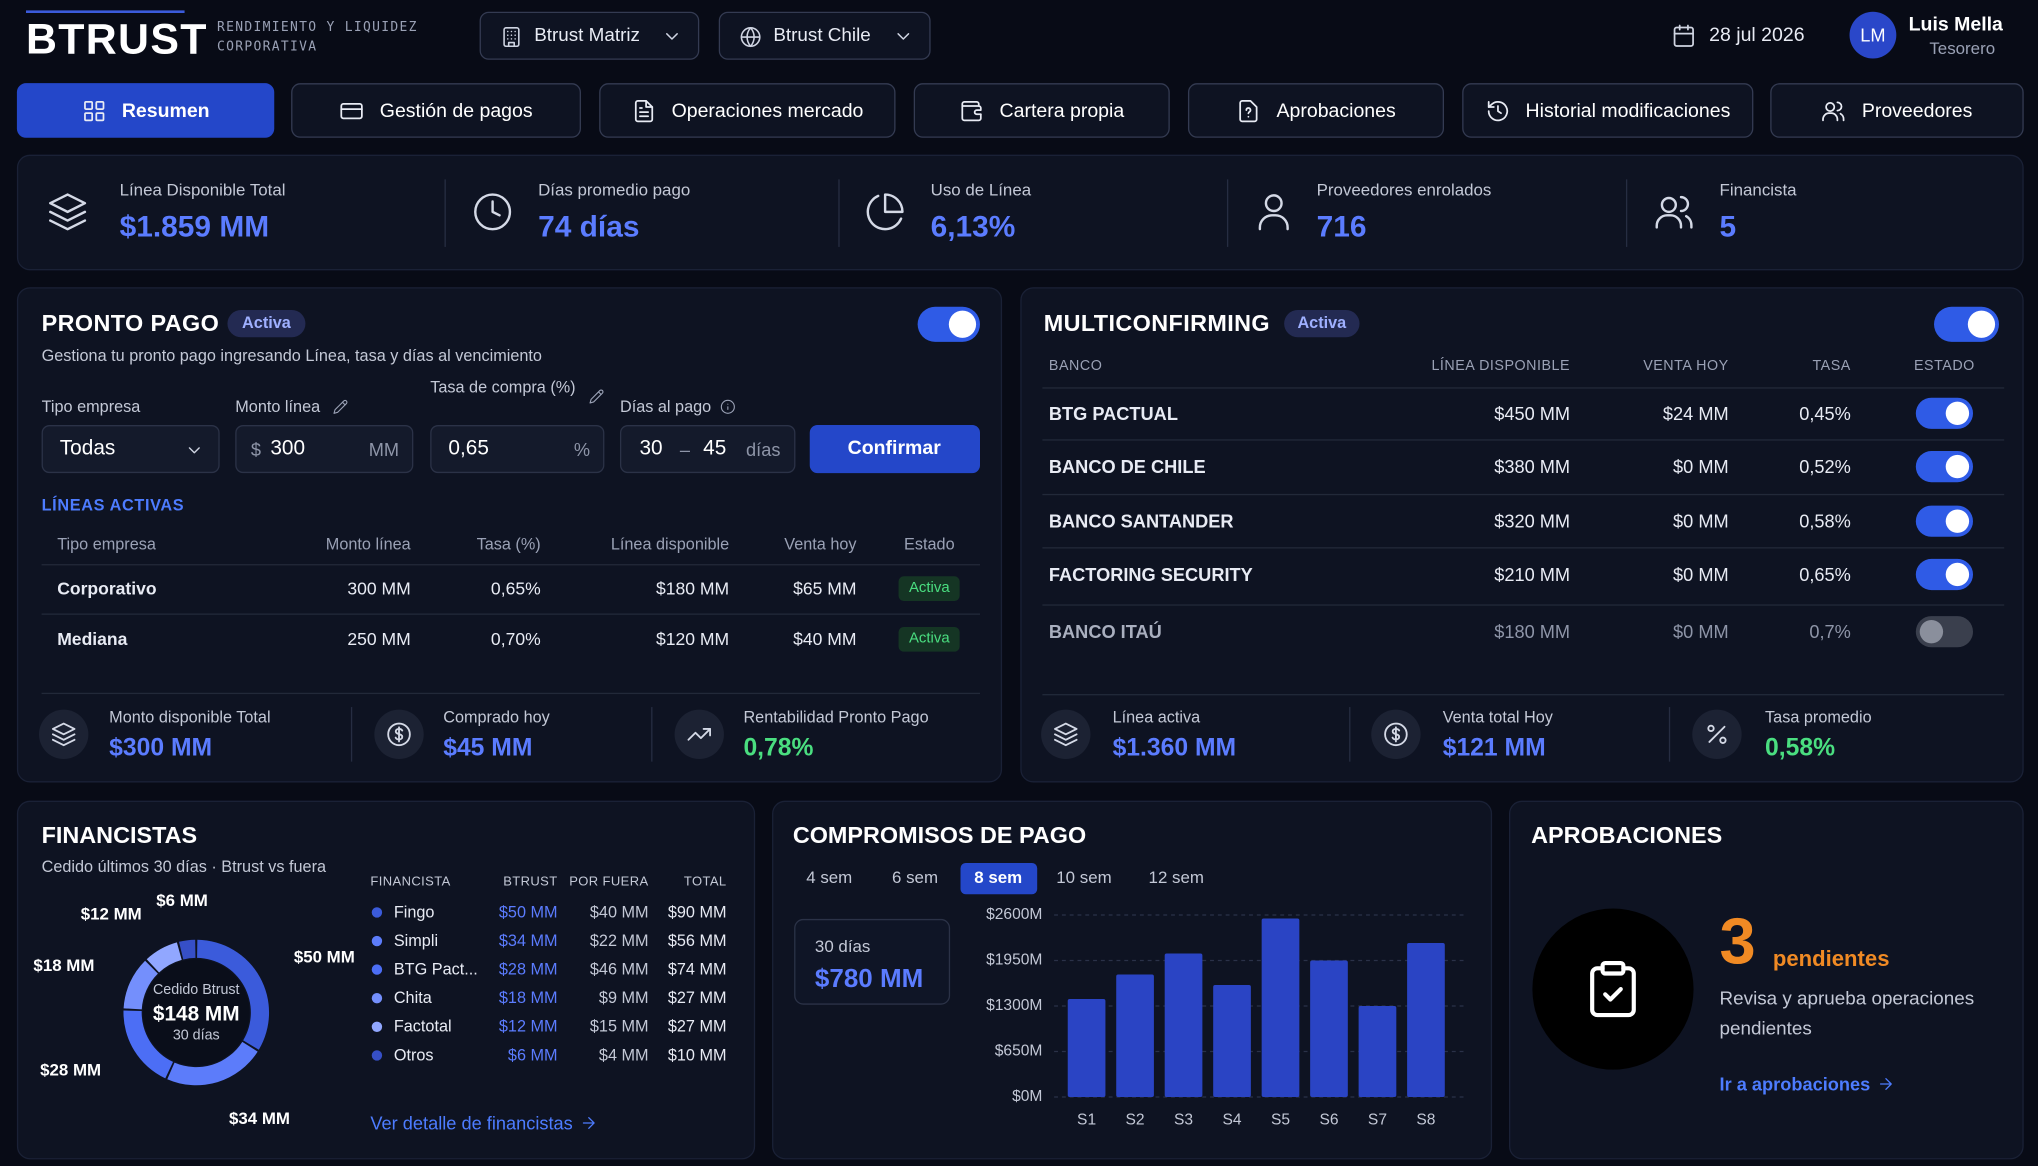  What do you see at coordinates (1176, 877) in the screenshot?
I see `range-option: 12 sem` at bounding box center [1176, 877].